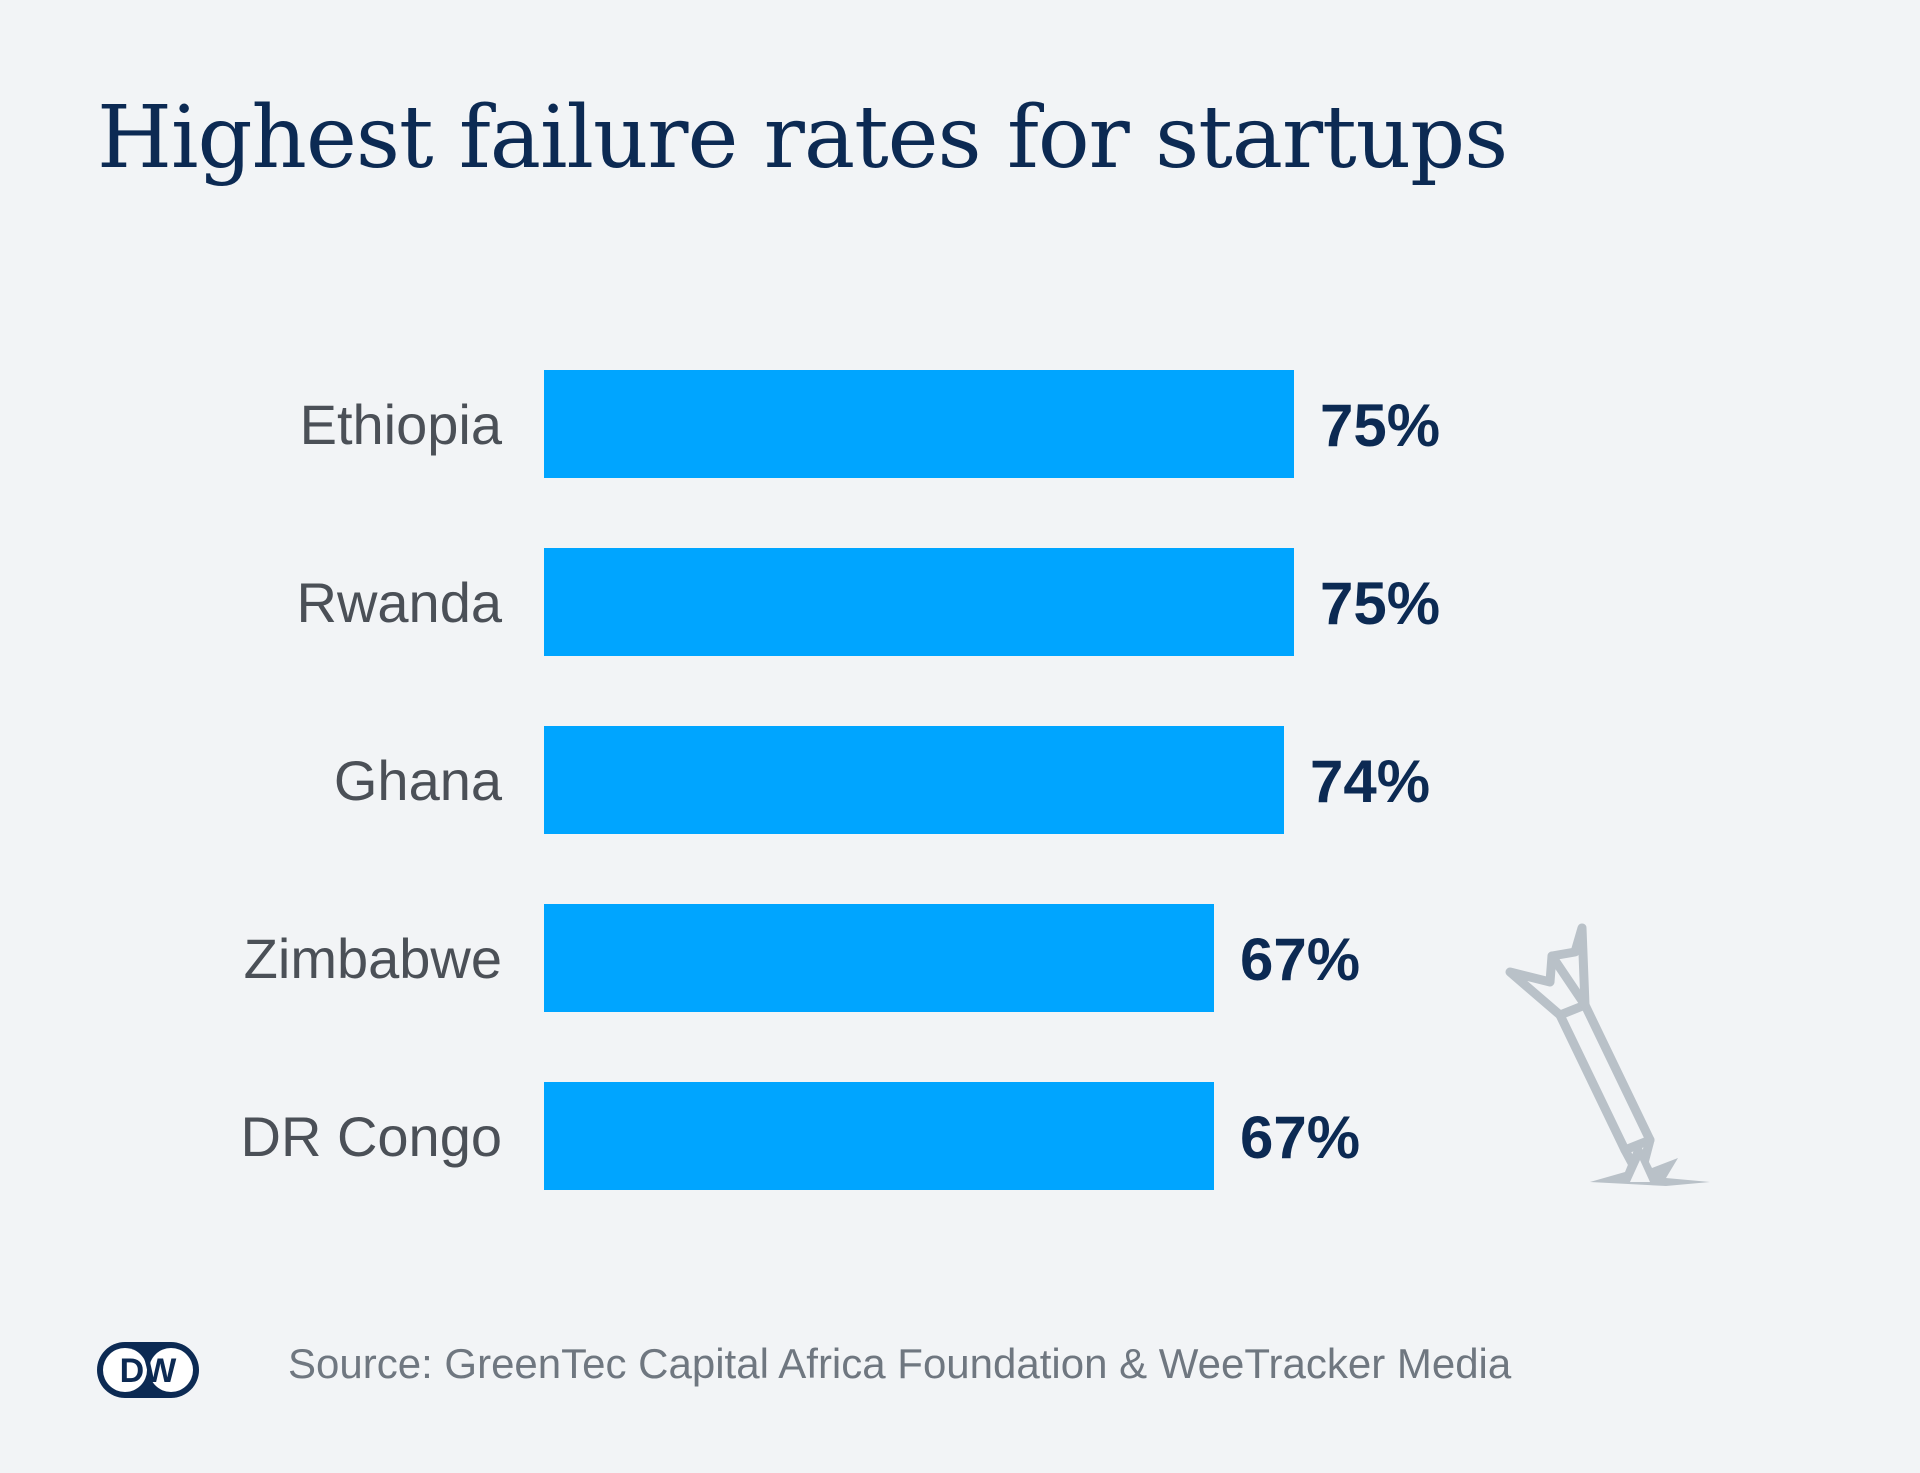 The width and height of the screenshot is (1920, 1473). What do you see at coordinates (418, 780) in the screenshot?
I see `category-label: Ghana` at bounding box center [418, 780].